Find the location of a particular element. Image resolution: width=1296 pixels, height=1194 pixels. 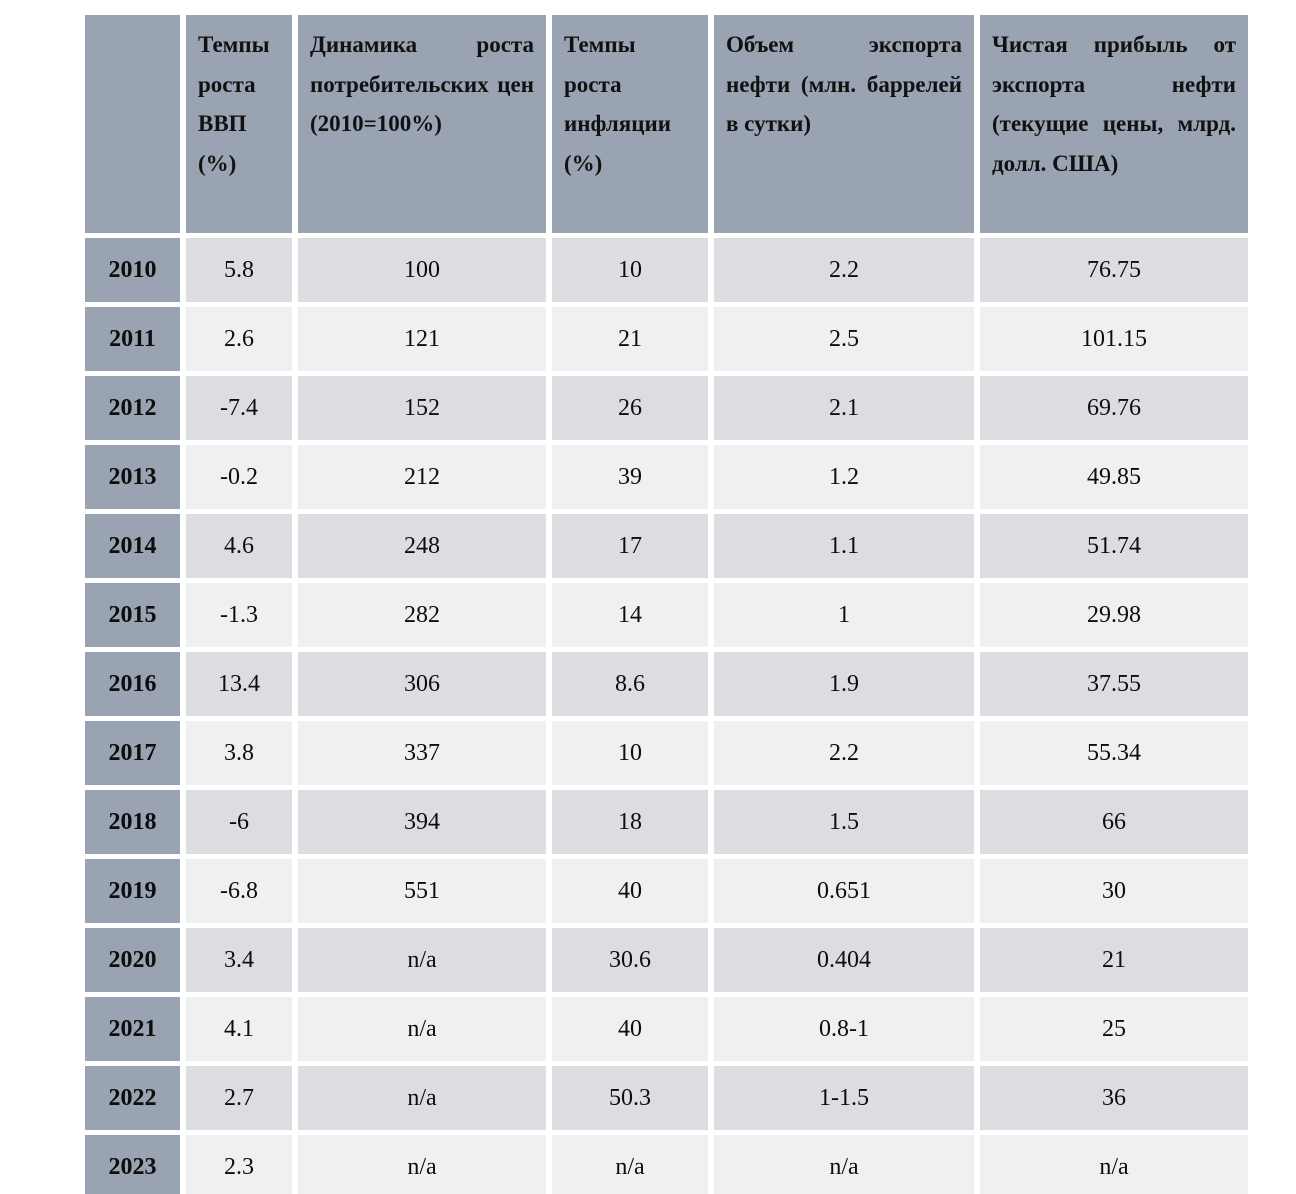

data-cell: 1.2 is located at coordinates (844, 477).